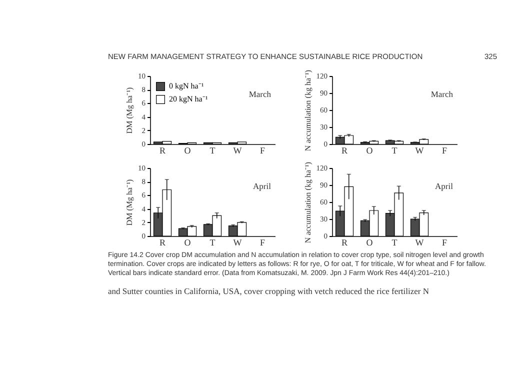 Image resolution: width=527 pixels, height=372 pixels. I want to click on legend-label: 0 kgN ha⁻¹, so click(186, 86).